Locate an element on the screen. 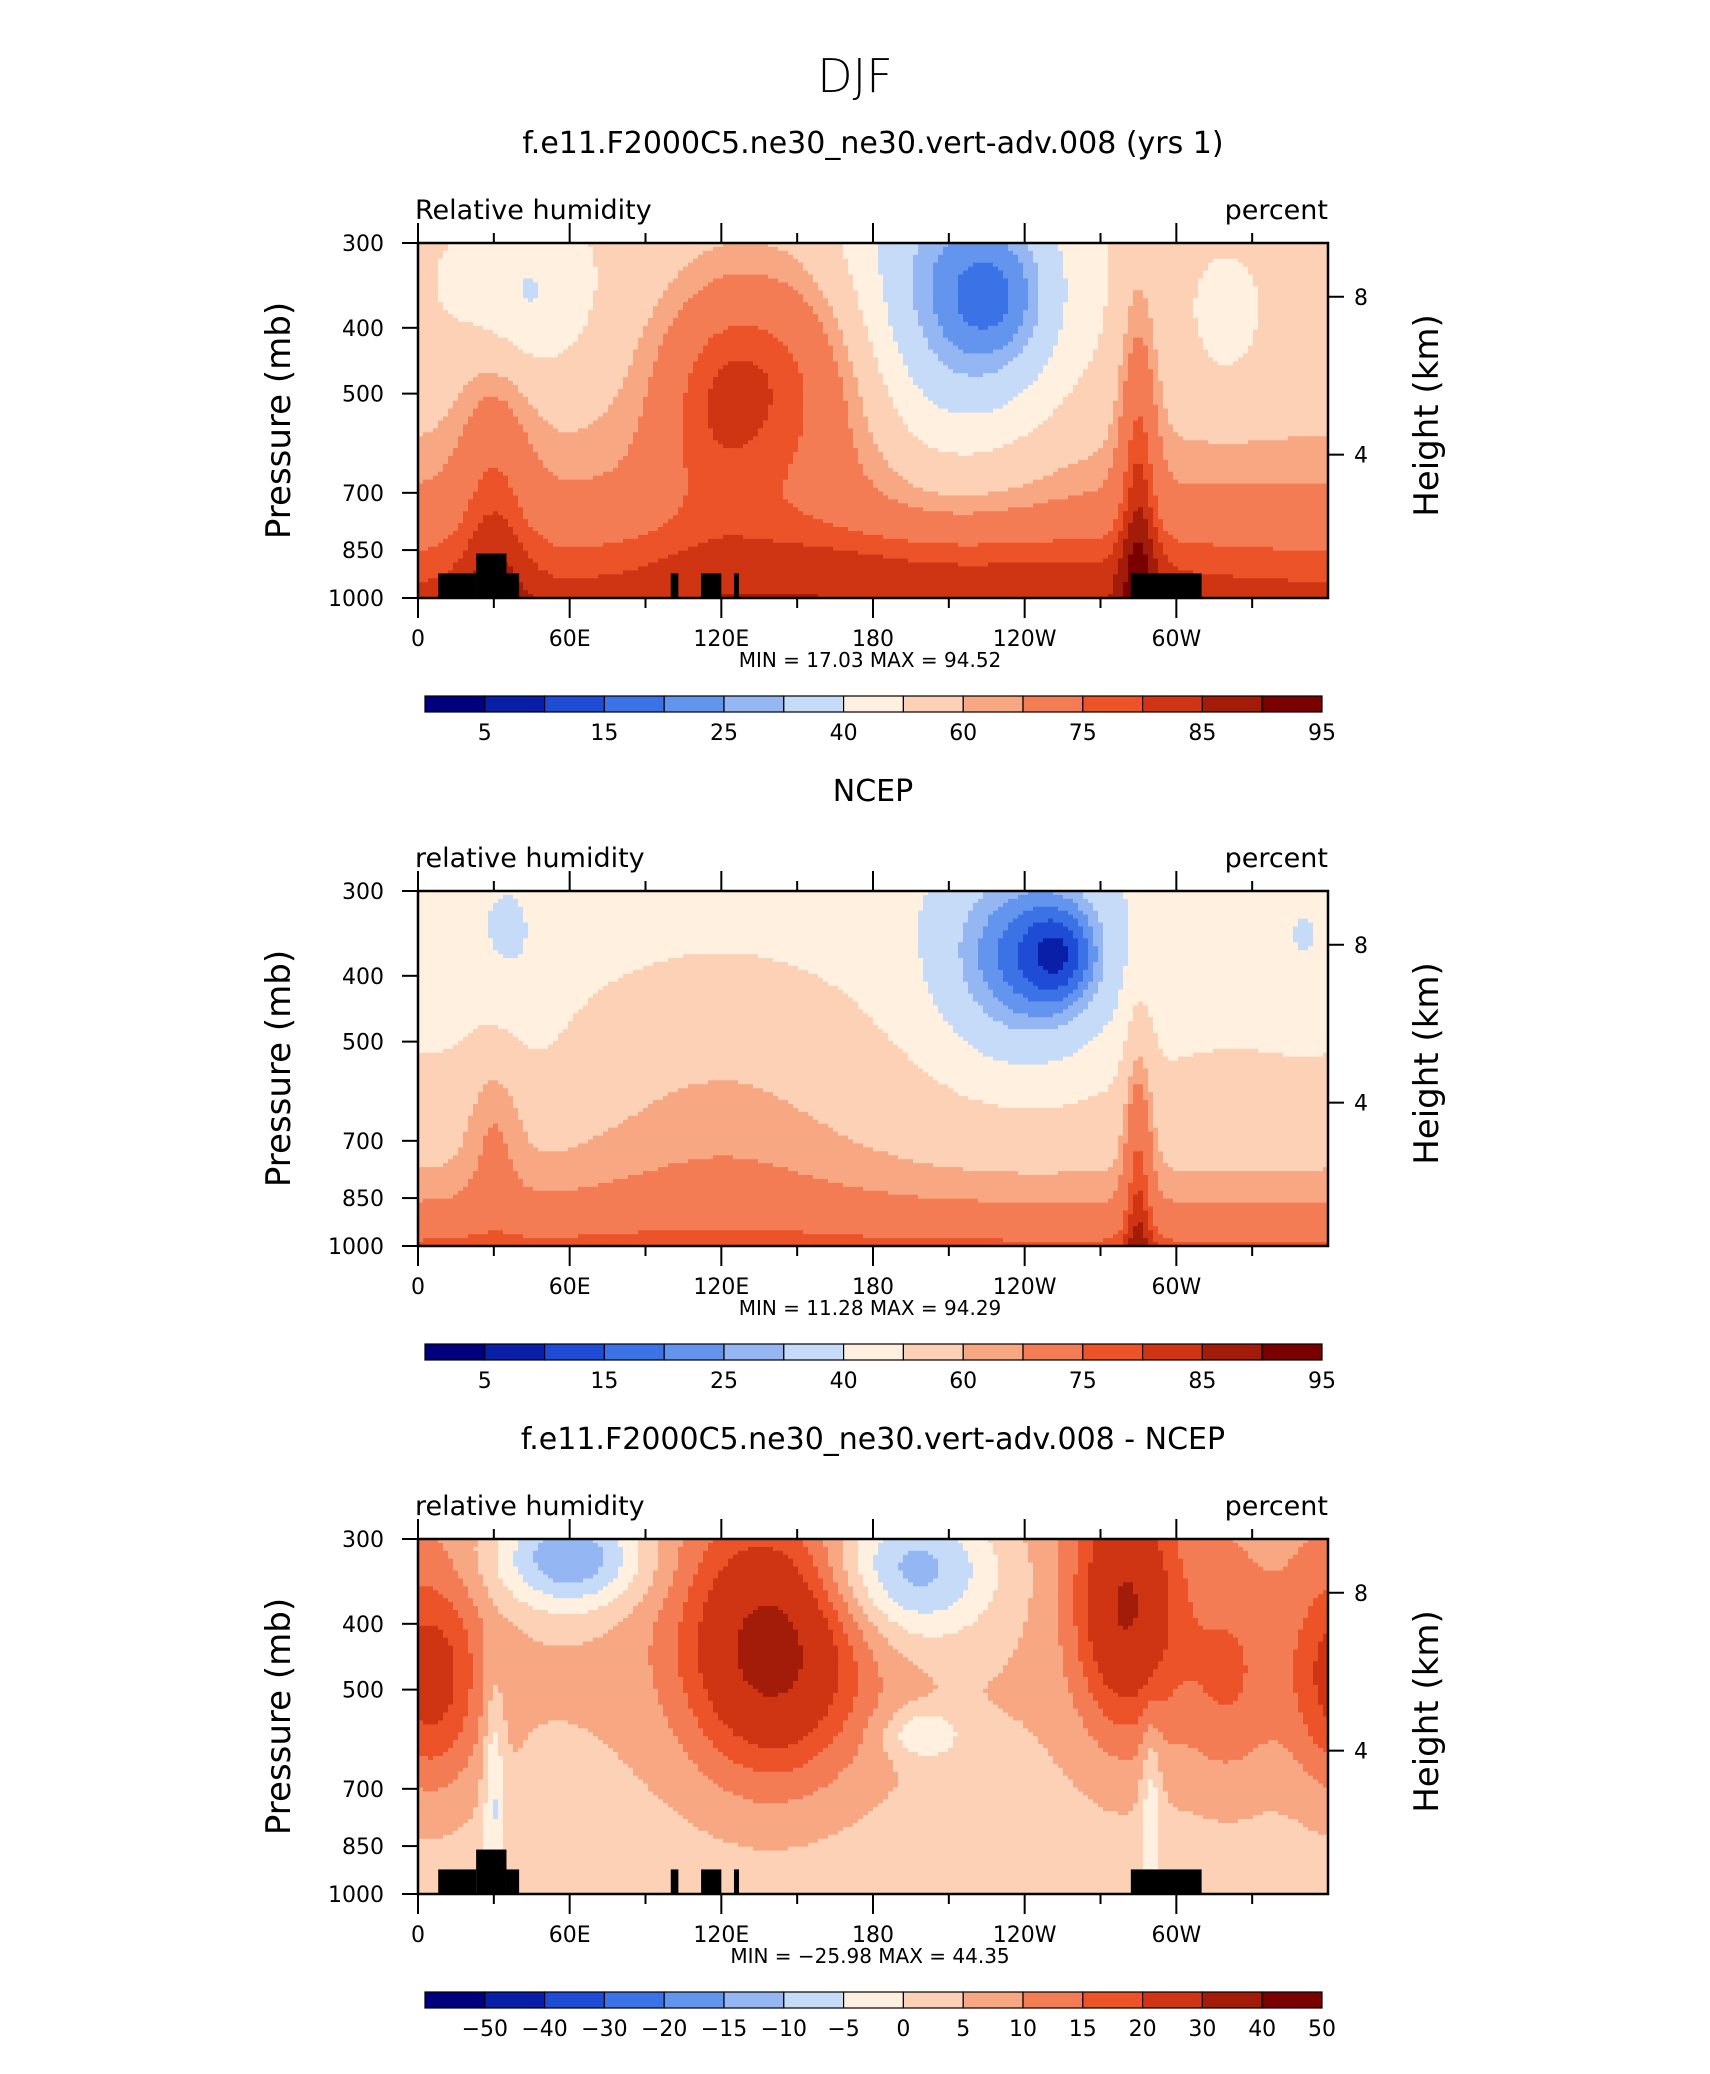  colorbar-label: 85 is located at coordinates (1202, 1381).